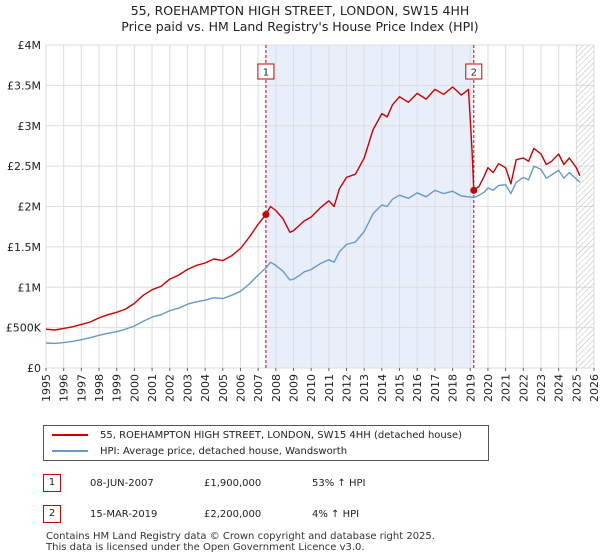 This screenshot has width=600, height=560. Describe the element at coordinates (559, 388) in the screenshot. I see `x-tick-label: 2024` at that location.